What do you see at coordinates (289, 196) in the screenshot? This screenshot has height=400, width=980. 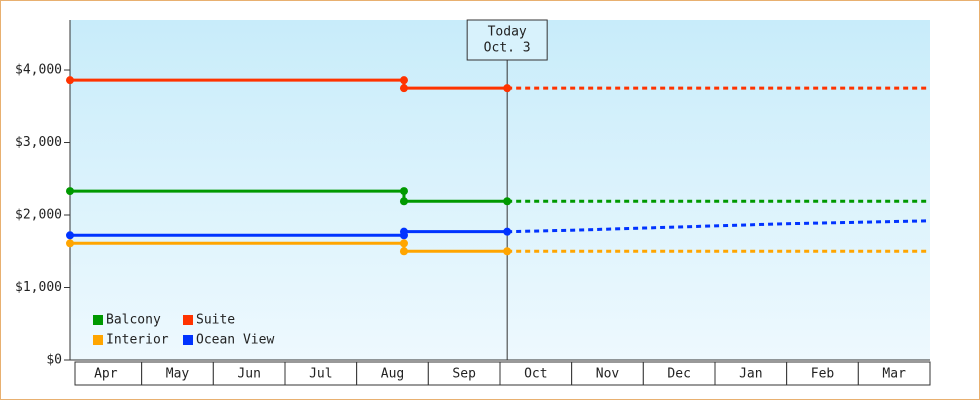 I see `line-solid` at bounding box center [289, 196].